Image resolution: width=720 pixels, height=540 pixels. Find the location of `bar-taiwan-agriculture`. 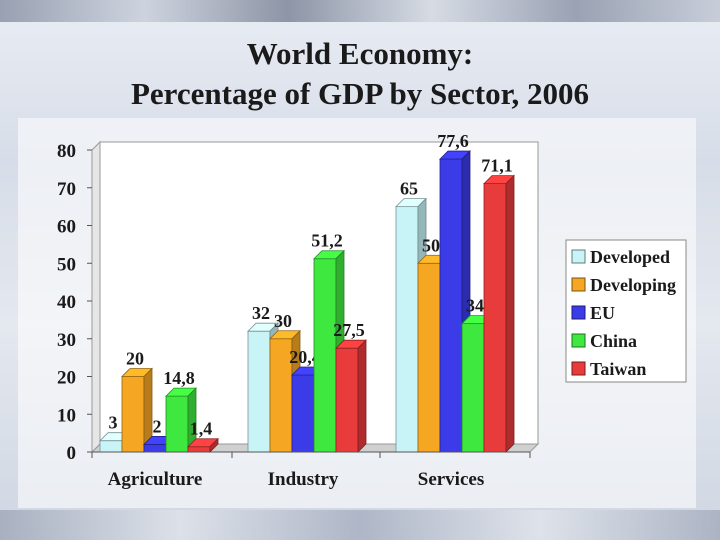

bar-taiwan-agriculture is located at coordinates (199, 449).